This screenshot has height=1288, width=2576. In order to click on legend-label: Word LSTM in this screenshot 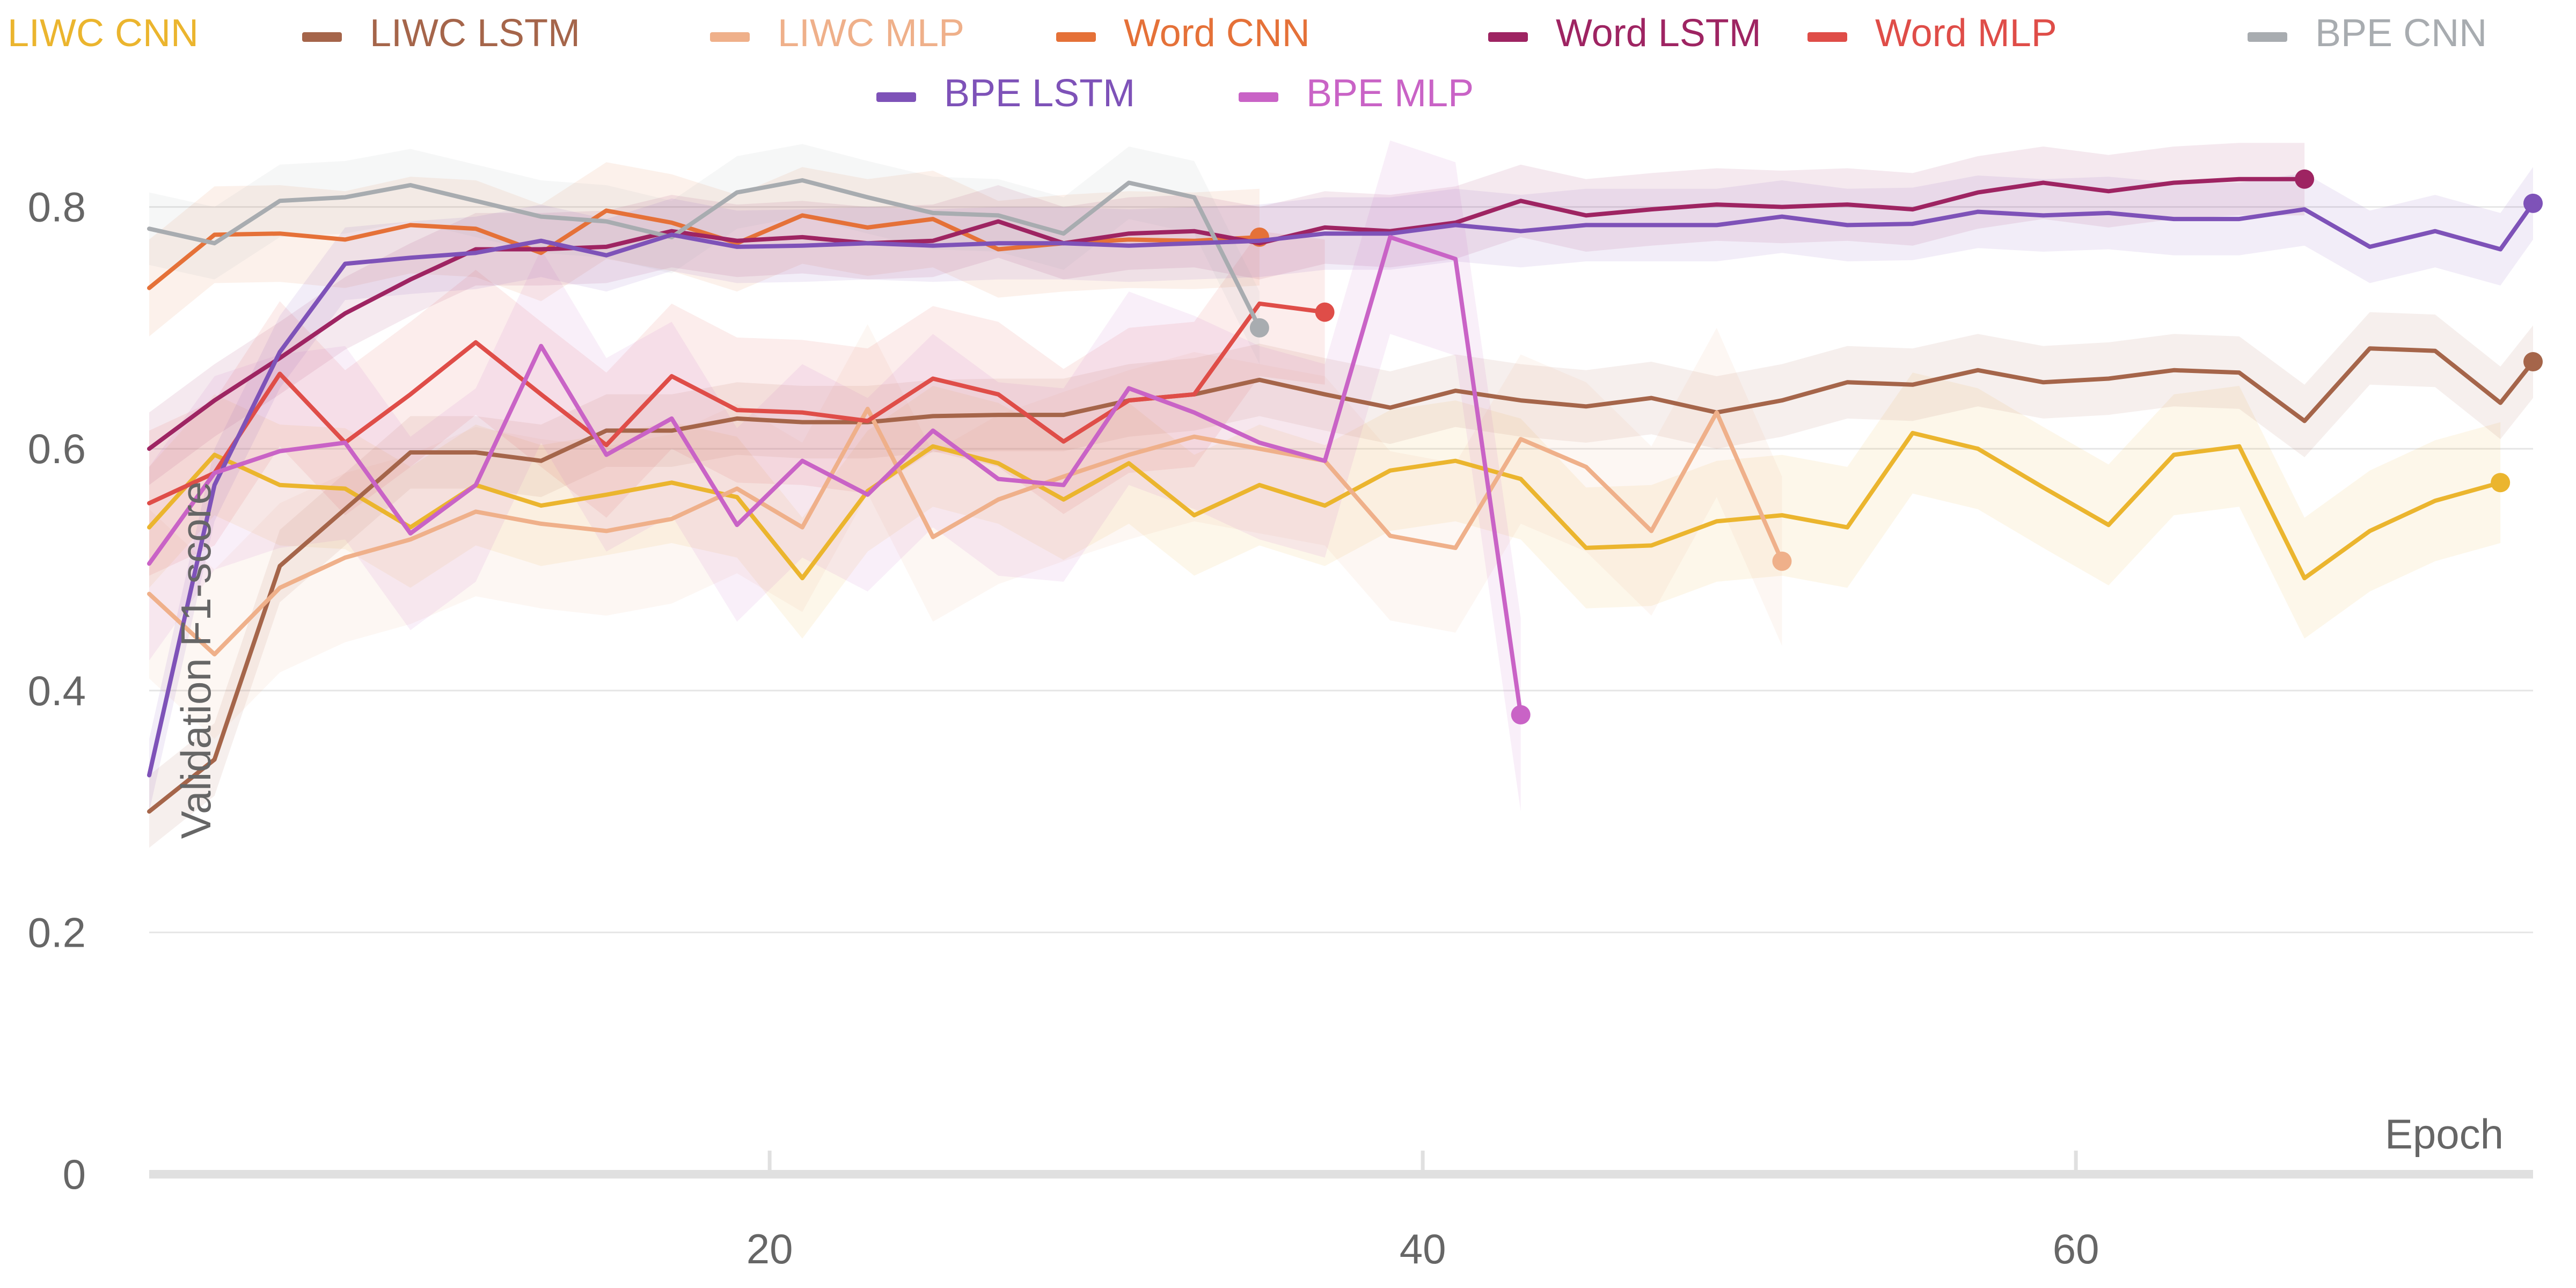, I will do `click(1658, 33)`.